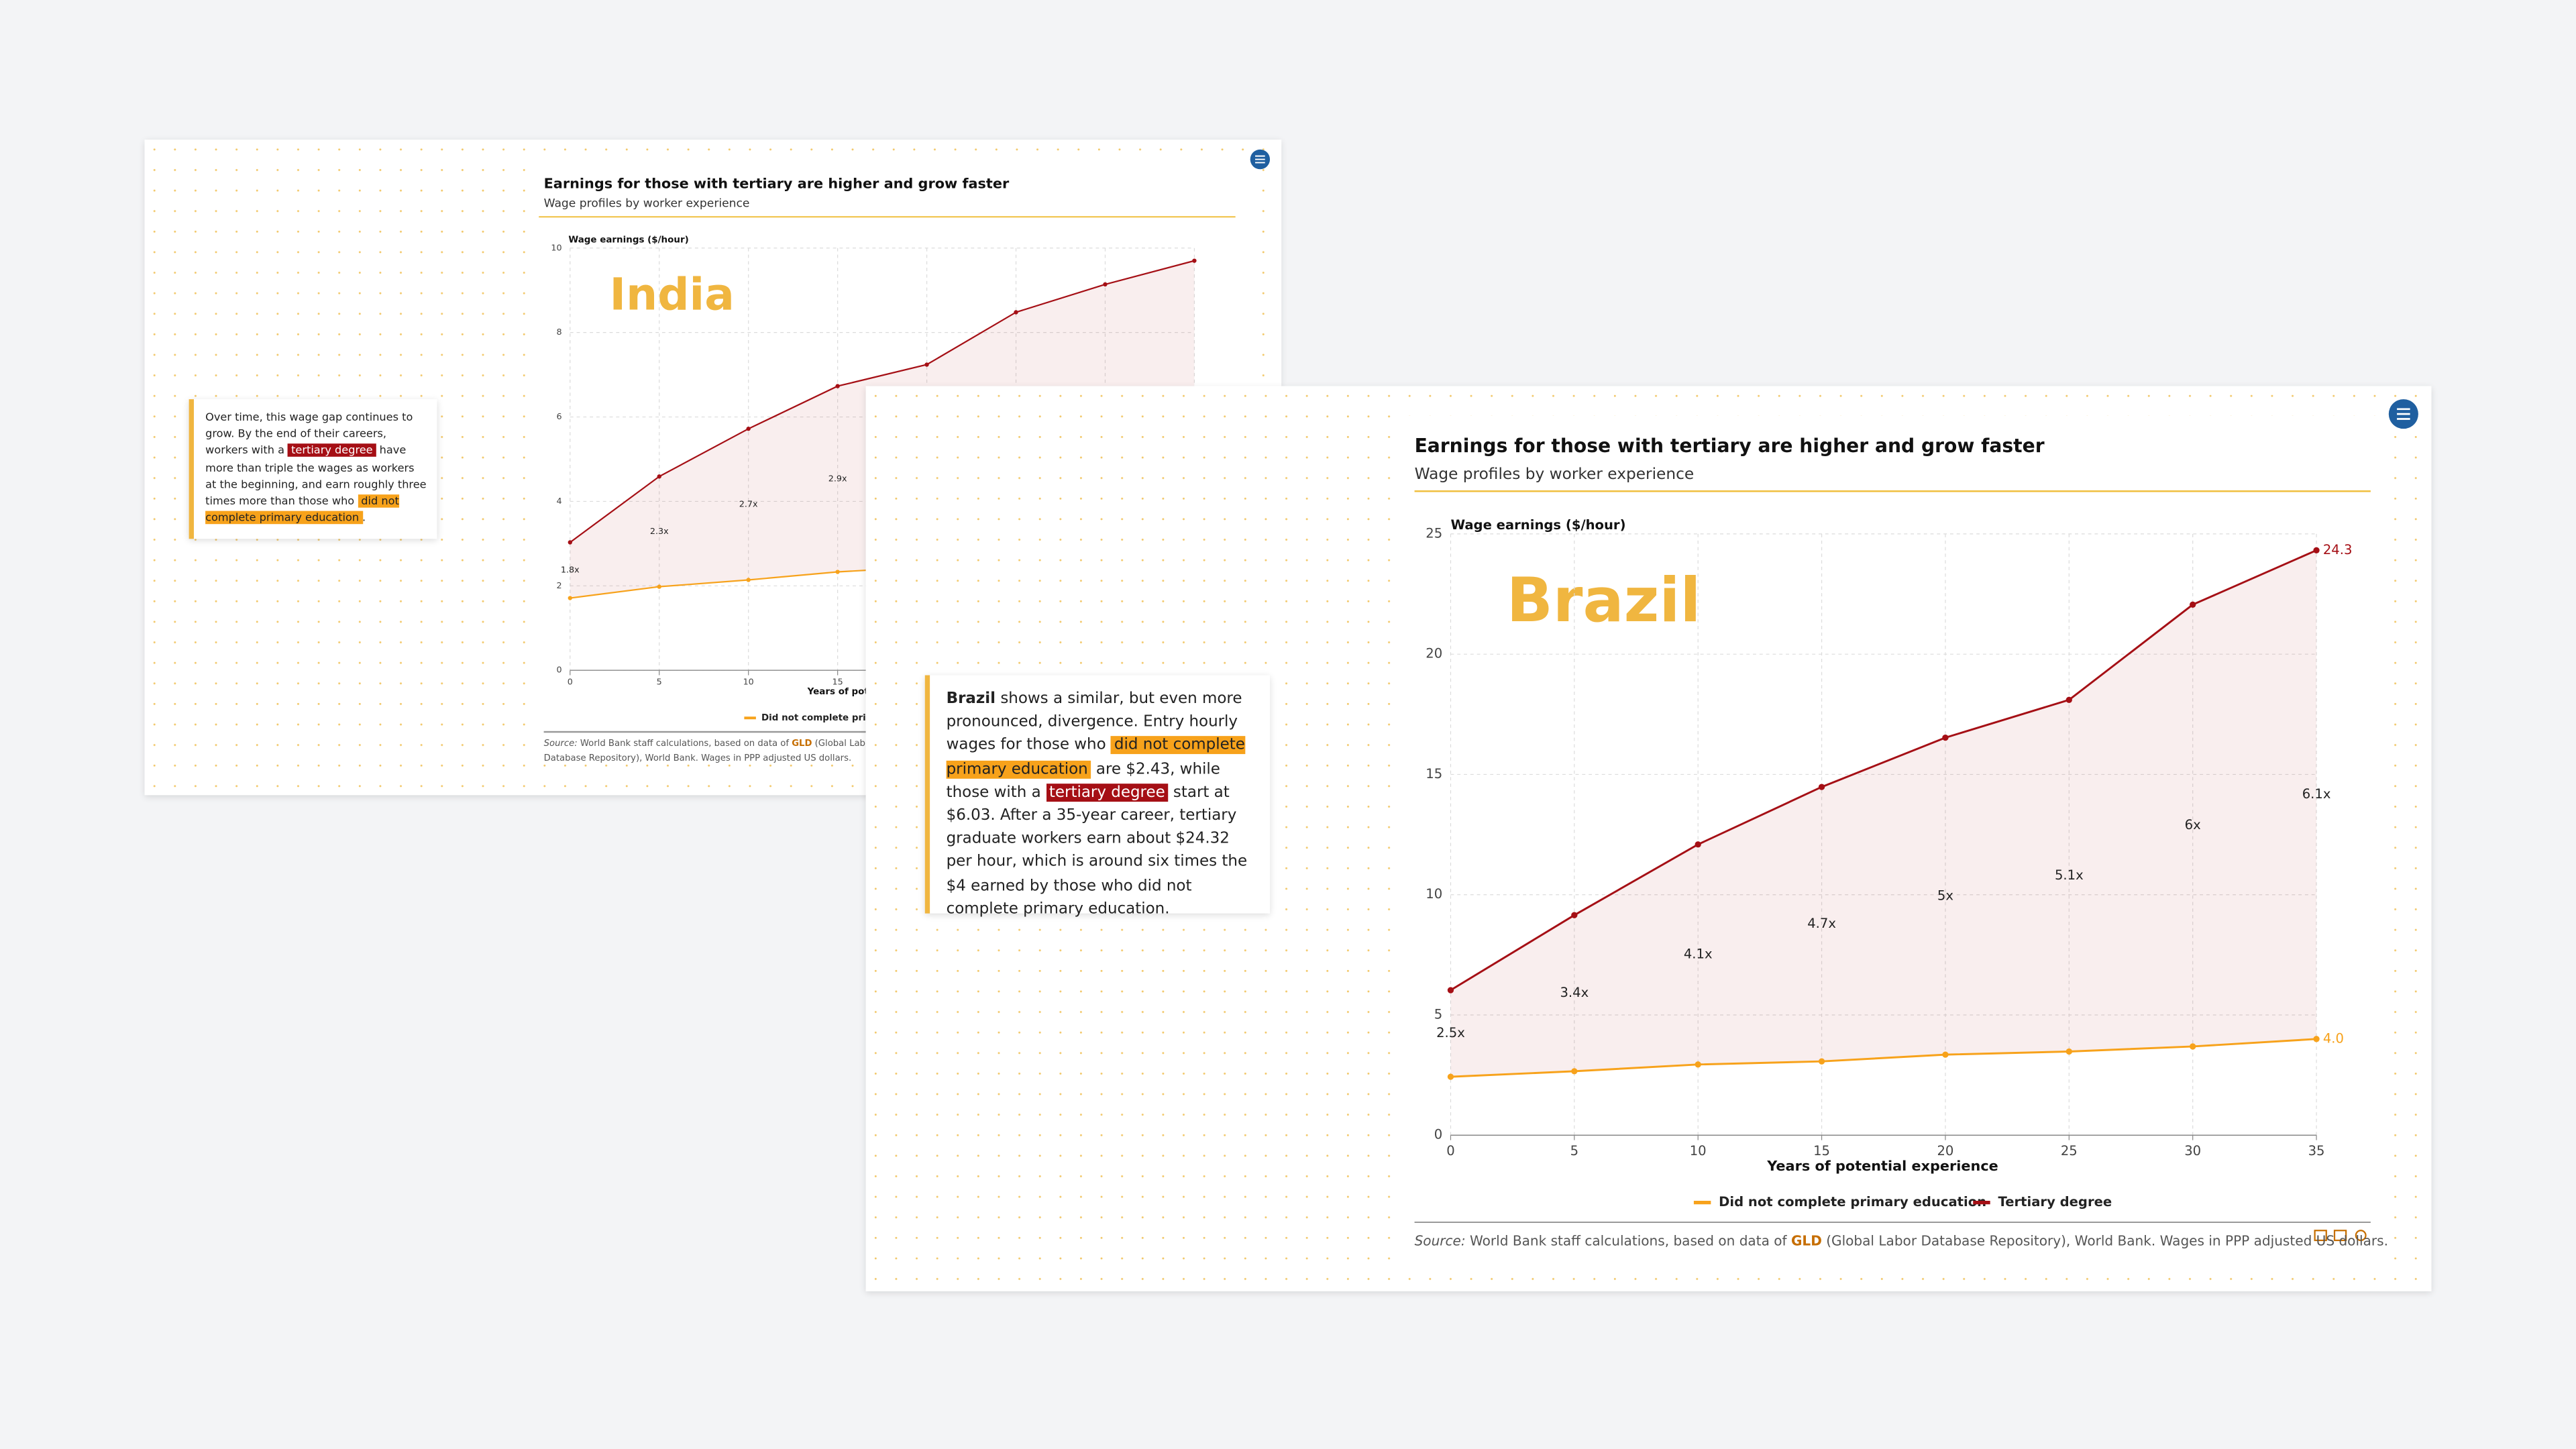 The width and height of the screenshot is (2576, 1449). Describe the element at coordinates (2316, 794) in the screenshot. I see `ratio-label: 6.1x` at that location.